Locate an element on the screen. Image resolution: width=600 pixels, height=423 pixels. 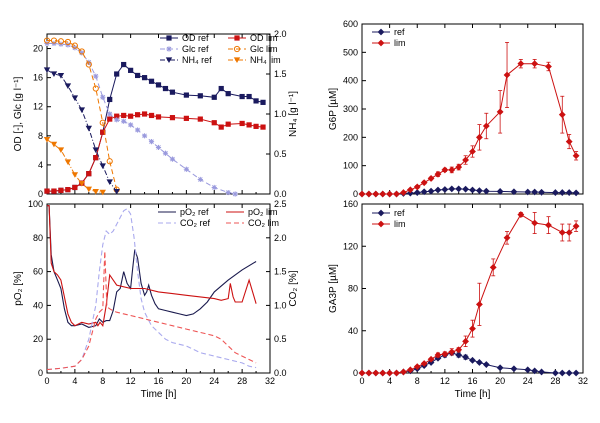
panelB-y2-tick-label: 2.5 is located at coordinates (280, 204).